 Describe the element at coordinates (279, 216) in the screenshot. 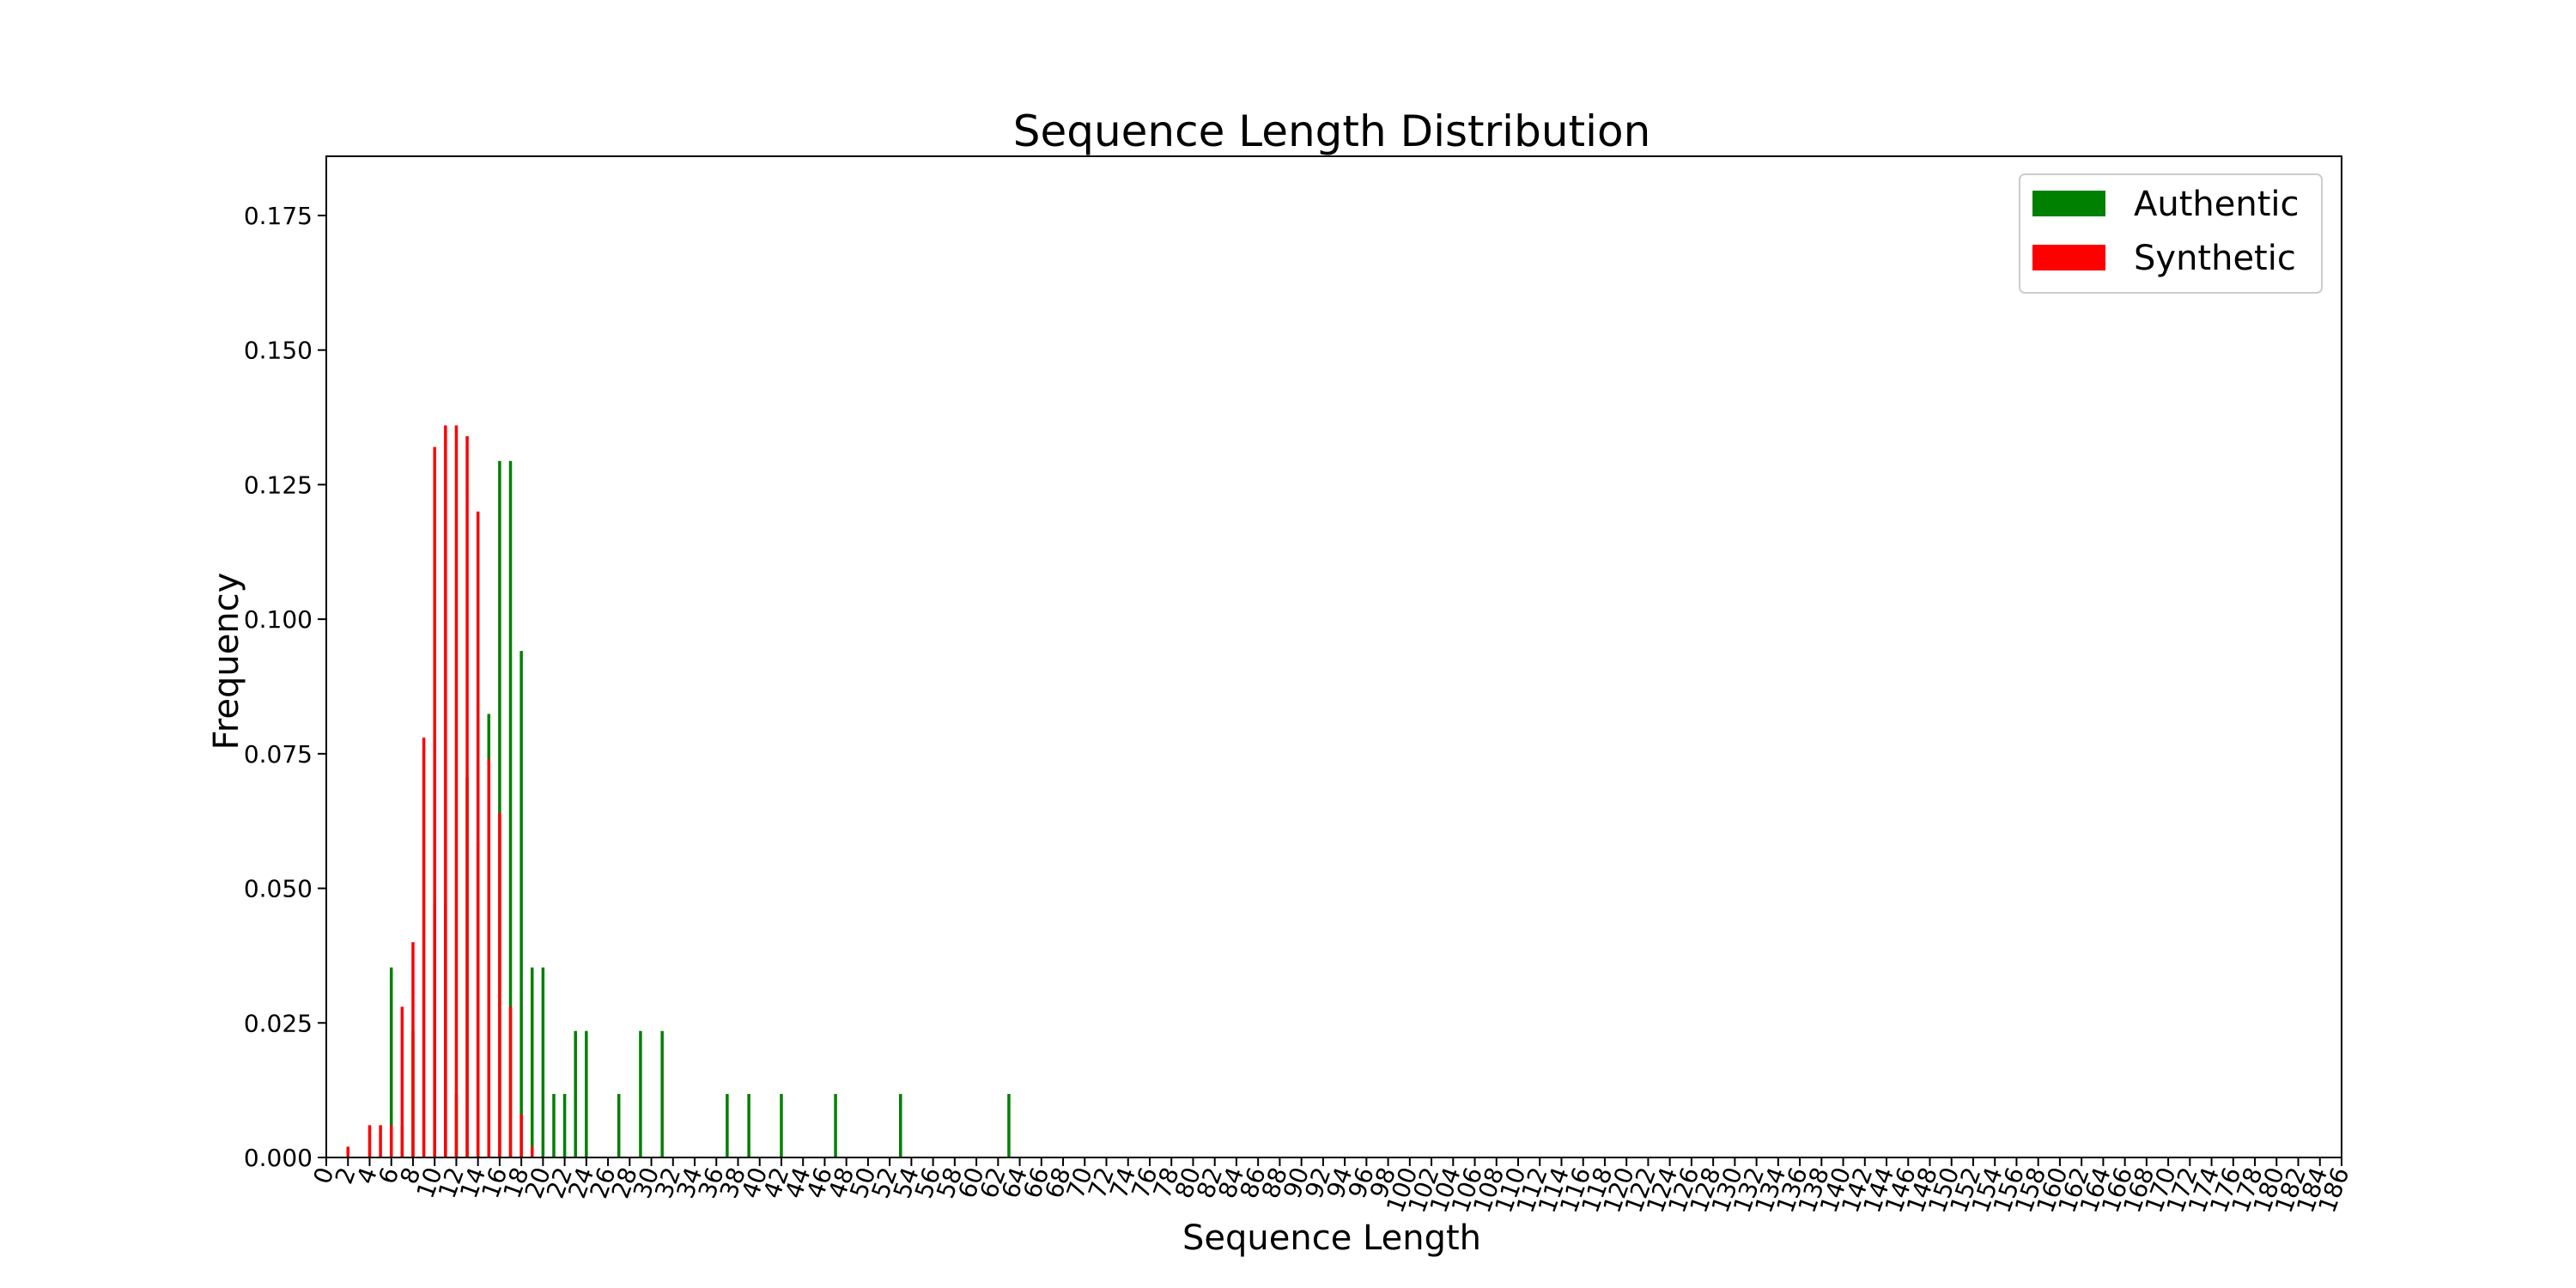

I see `y-tick-label: 0.175` at that location.